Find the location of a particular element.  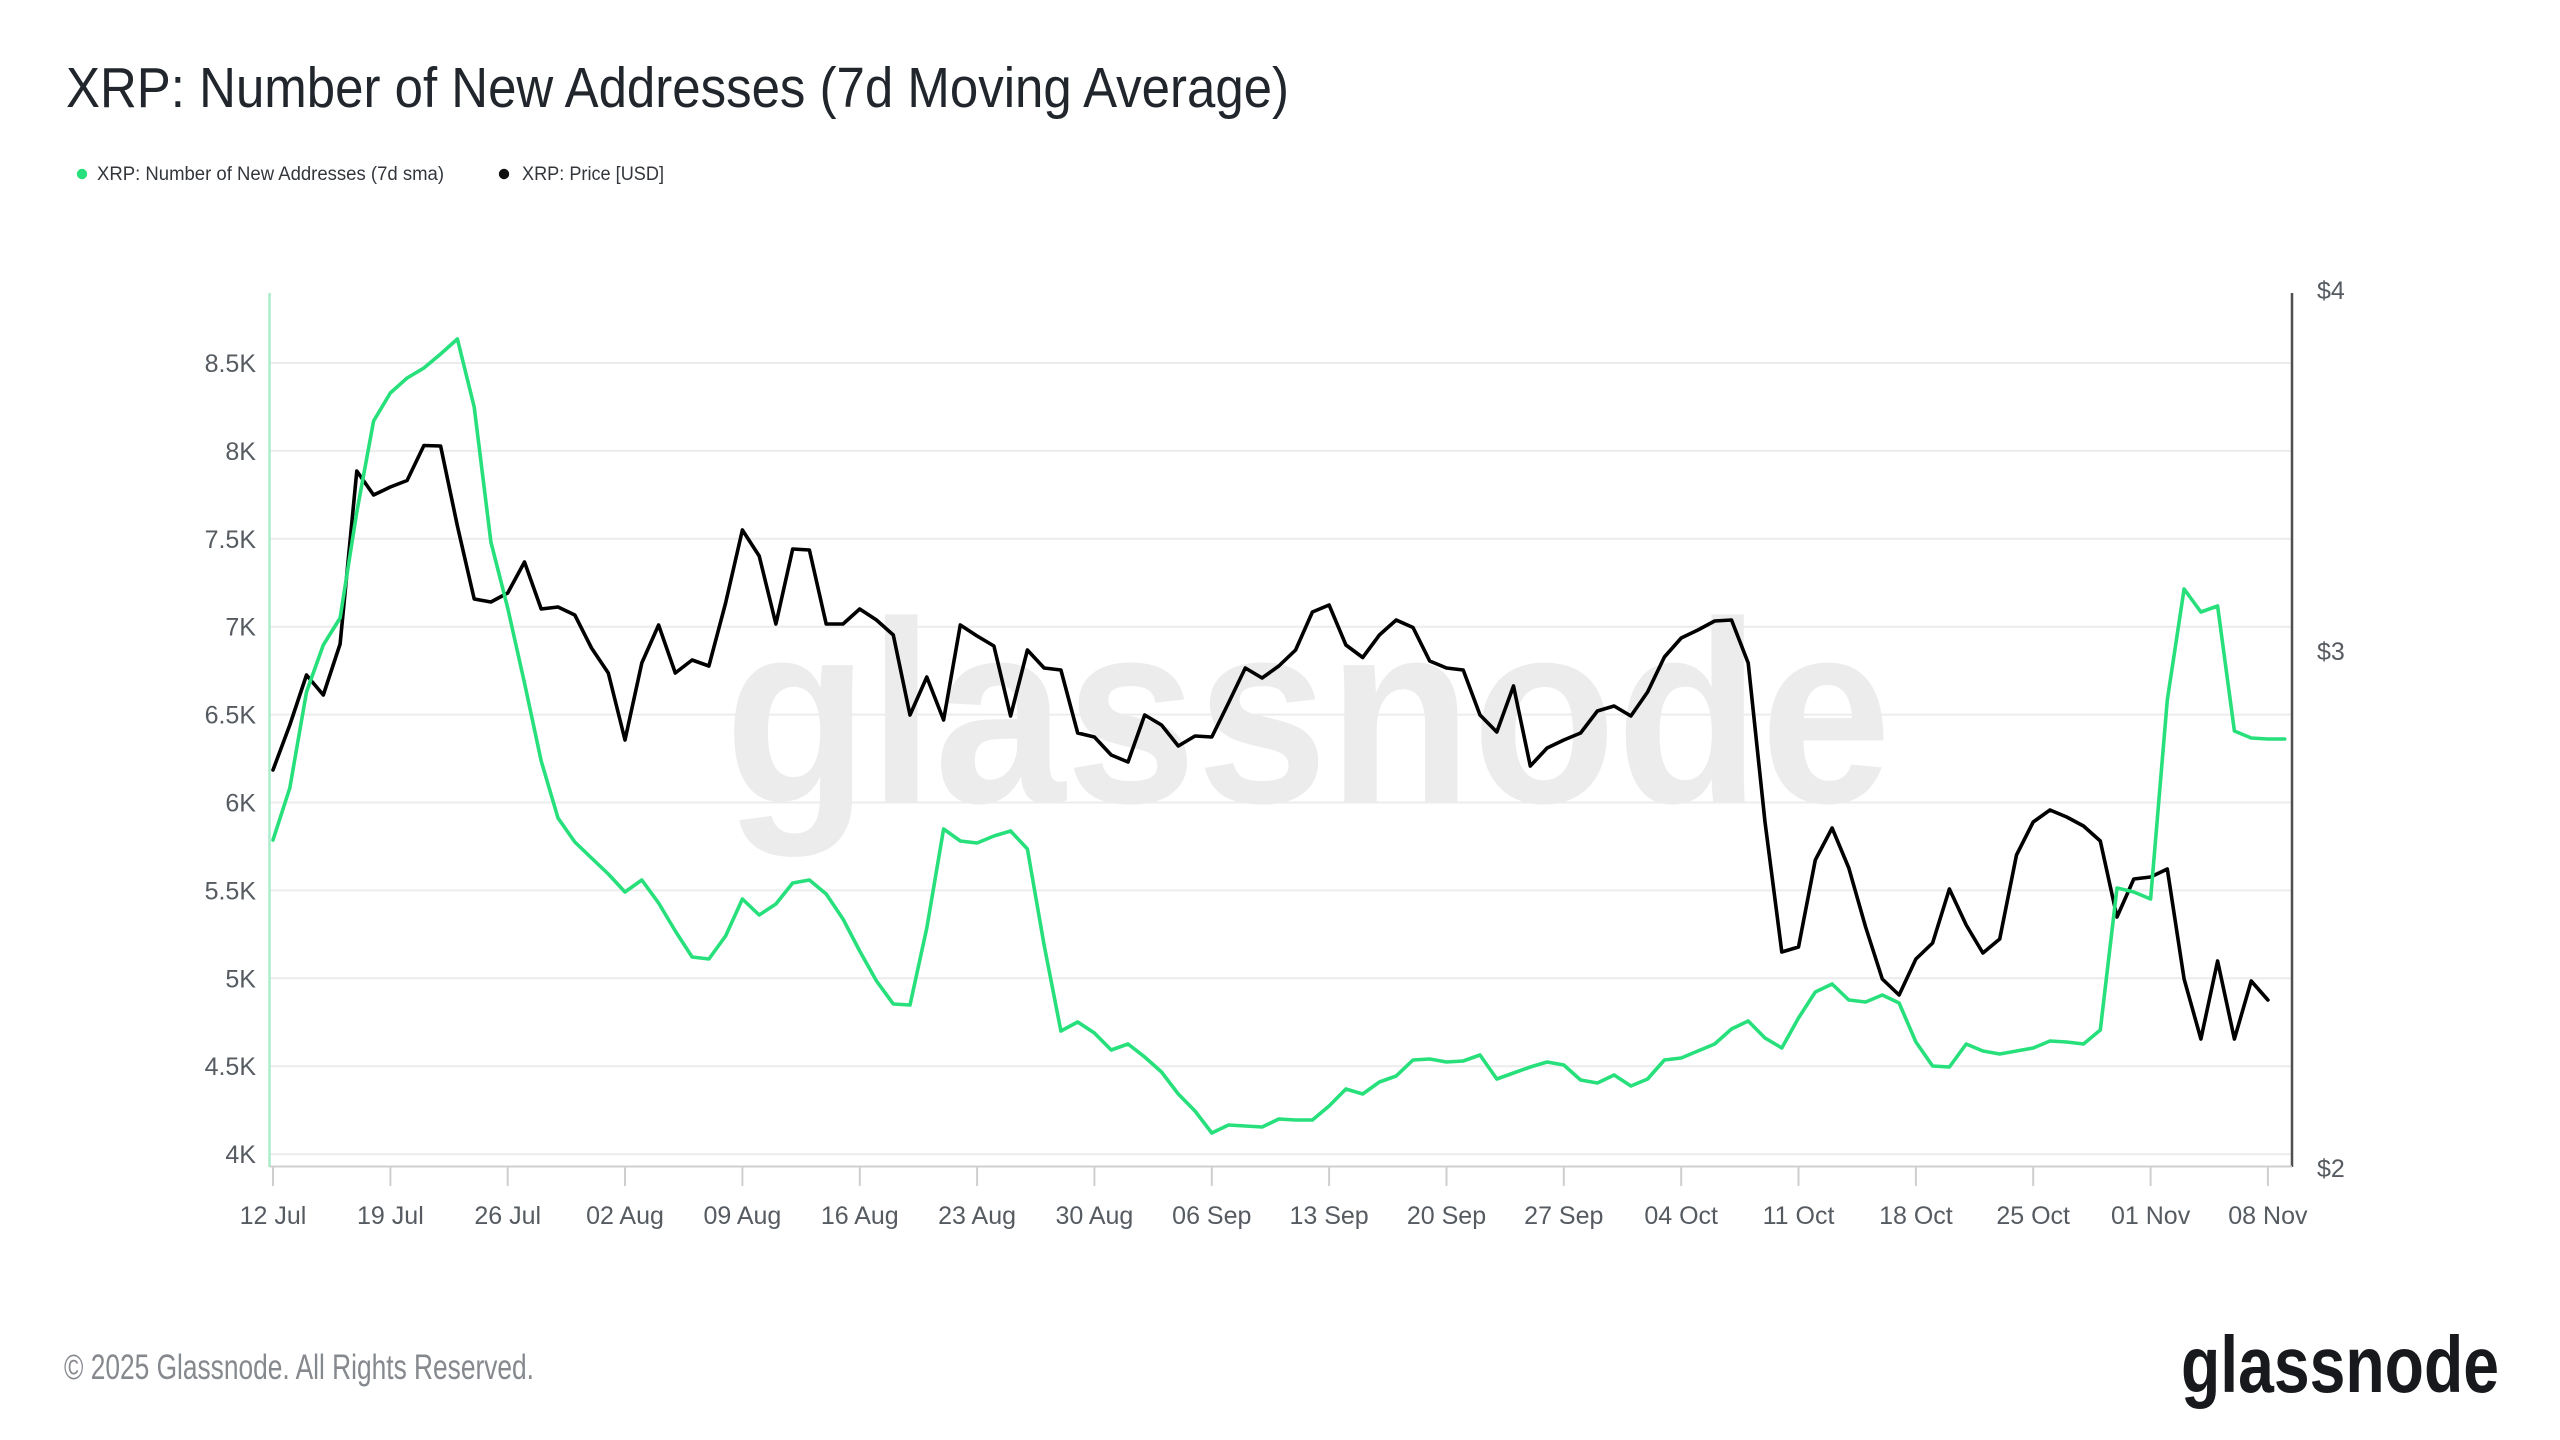

svg-text: 7K is located at coordinates (240, 628).